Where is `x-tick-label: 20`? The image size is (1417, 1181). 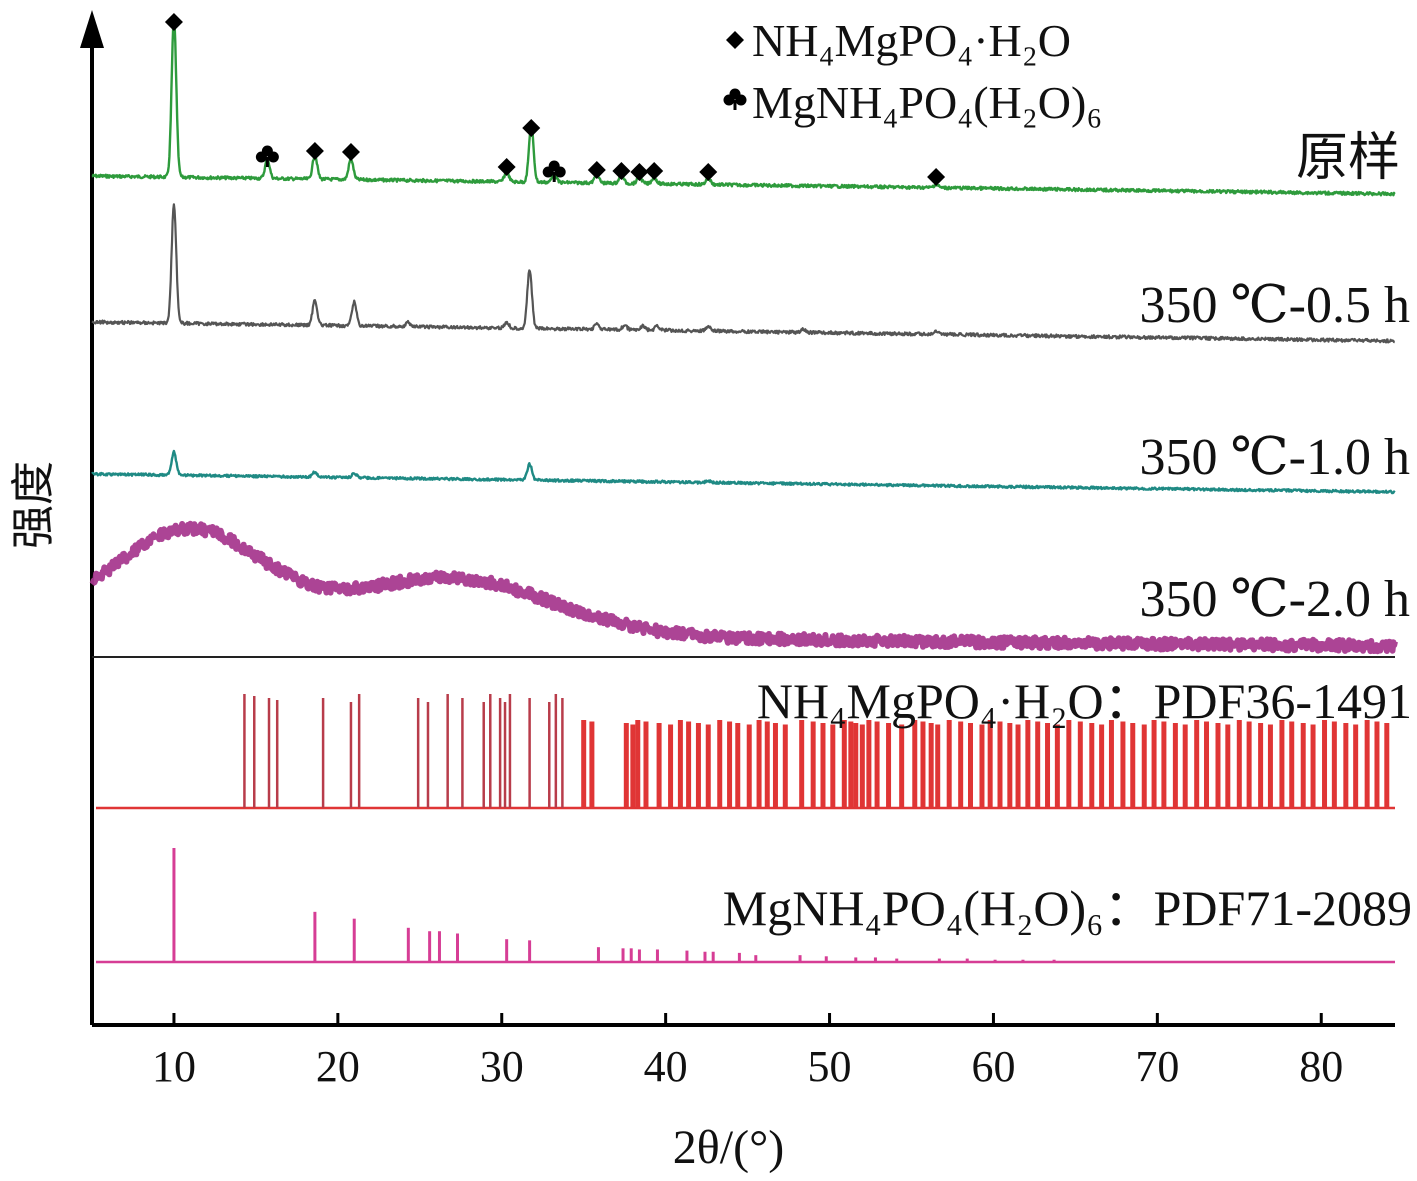
x-tick-label: 20 is located at coordinates (338, 1066).